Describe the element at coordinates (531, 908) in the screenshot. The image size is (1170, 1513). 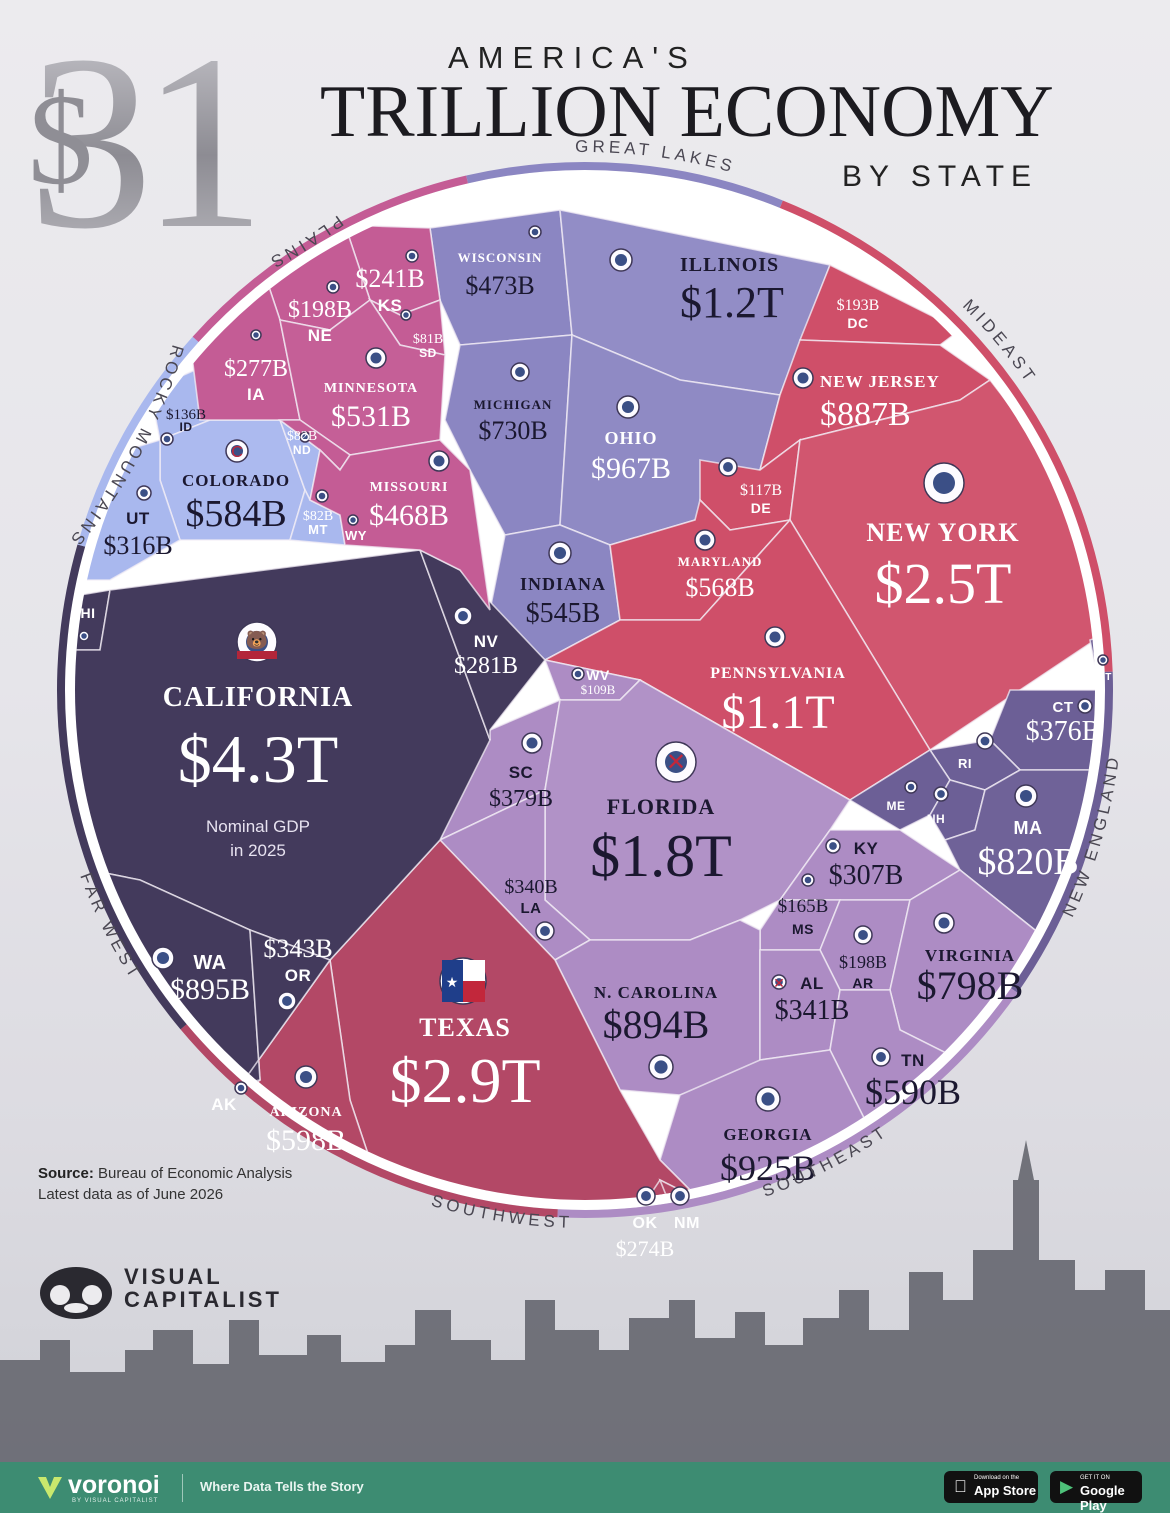
I see `label-state-la: LA` at that location.